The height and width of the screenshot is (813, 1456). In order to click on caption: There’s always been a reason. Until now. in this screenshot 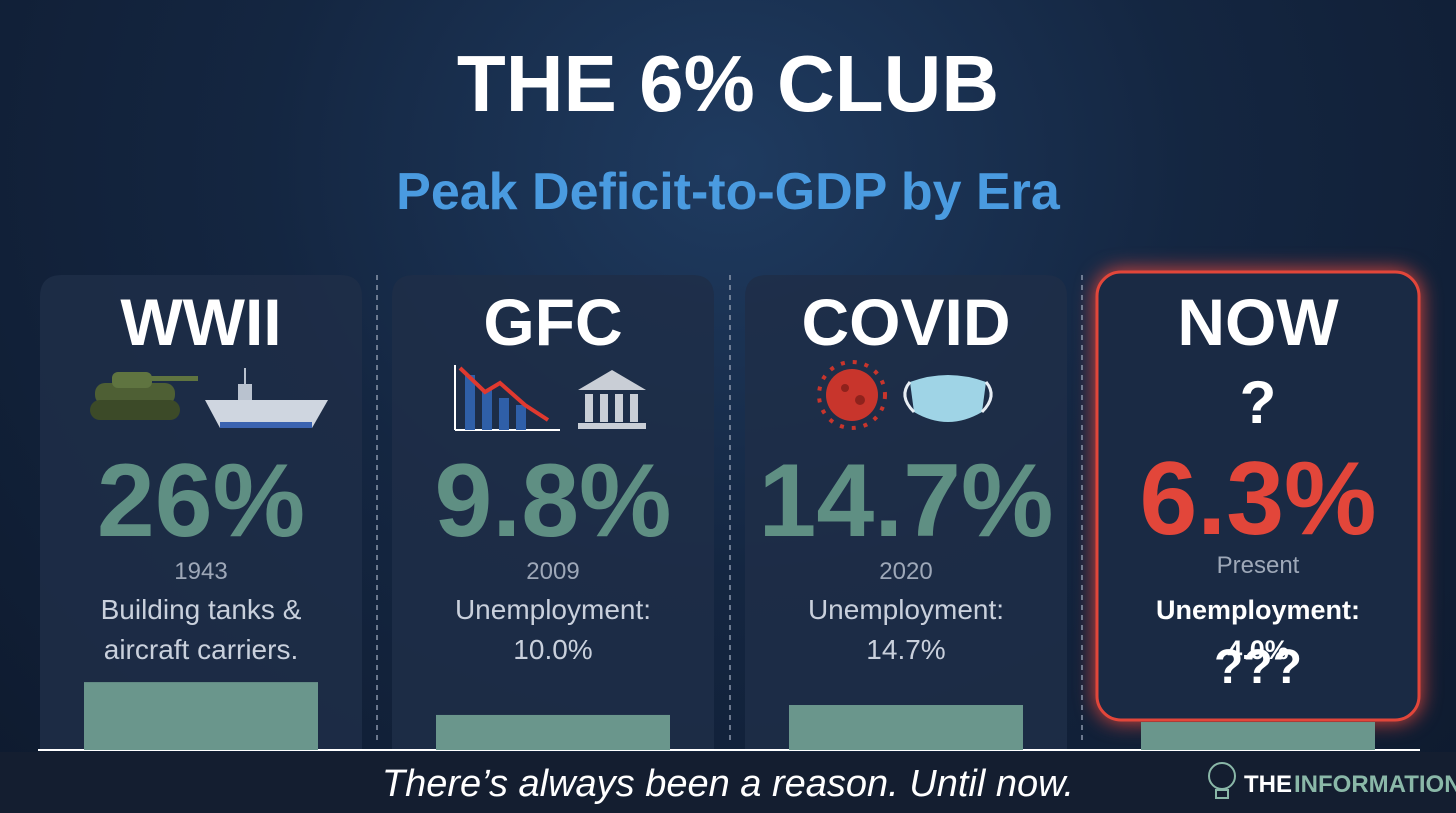, I will do `click(728, 784)`.